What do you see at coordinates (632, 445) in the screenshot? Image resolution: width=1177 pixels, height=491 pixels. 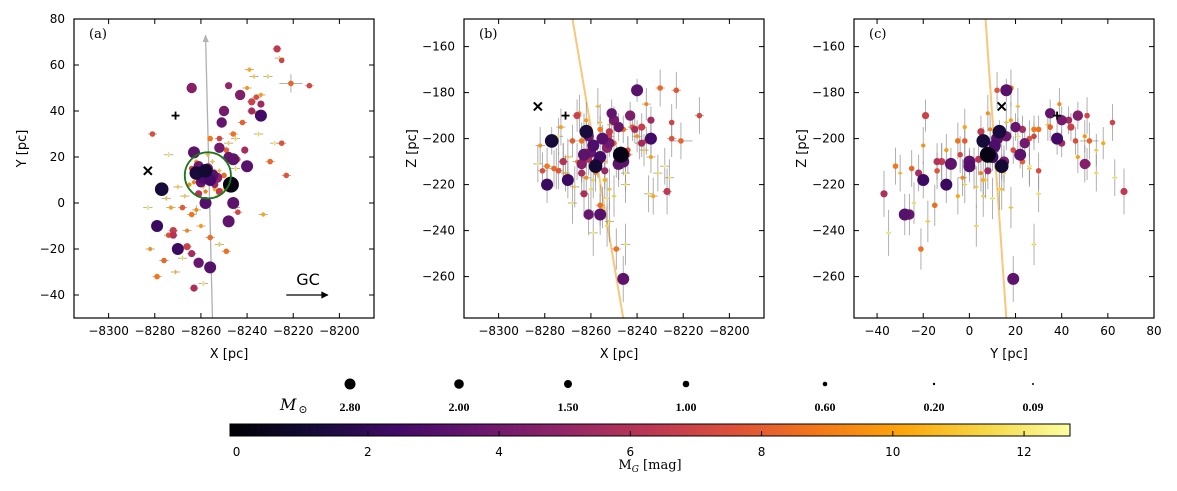 I see `colorbar-ticks: 0 2 4 6 8 10 12` at bounding box center [632, 445].